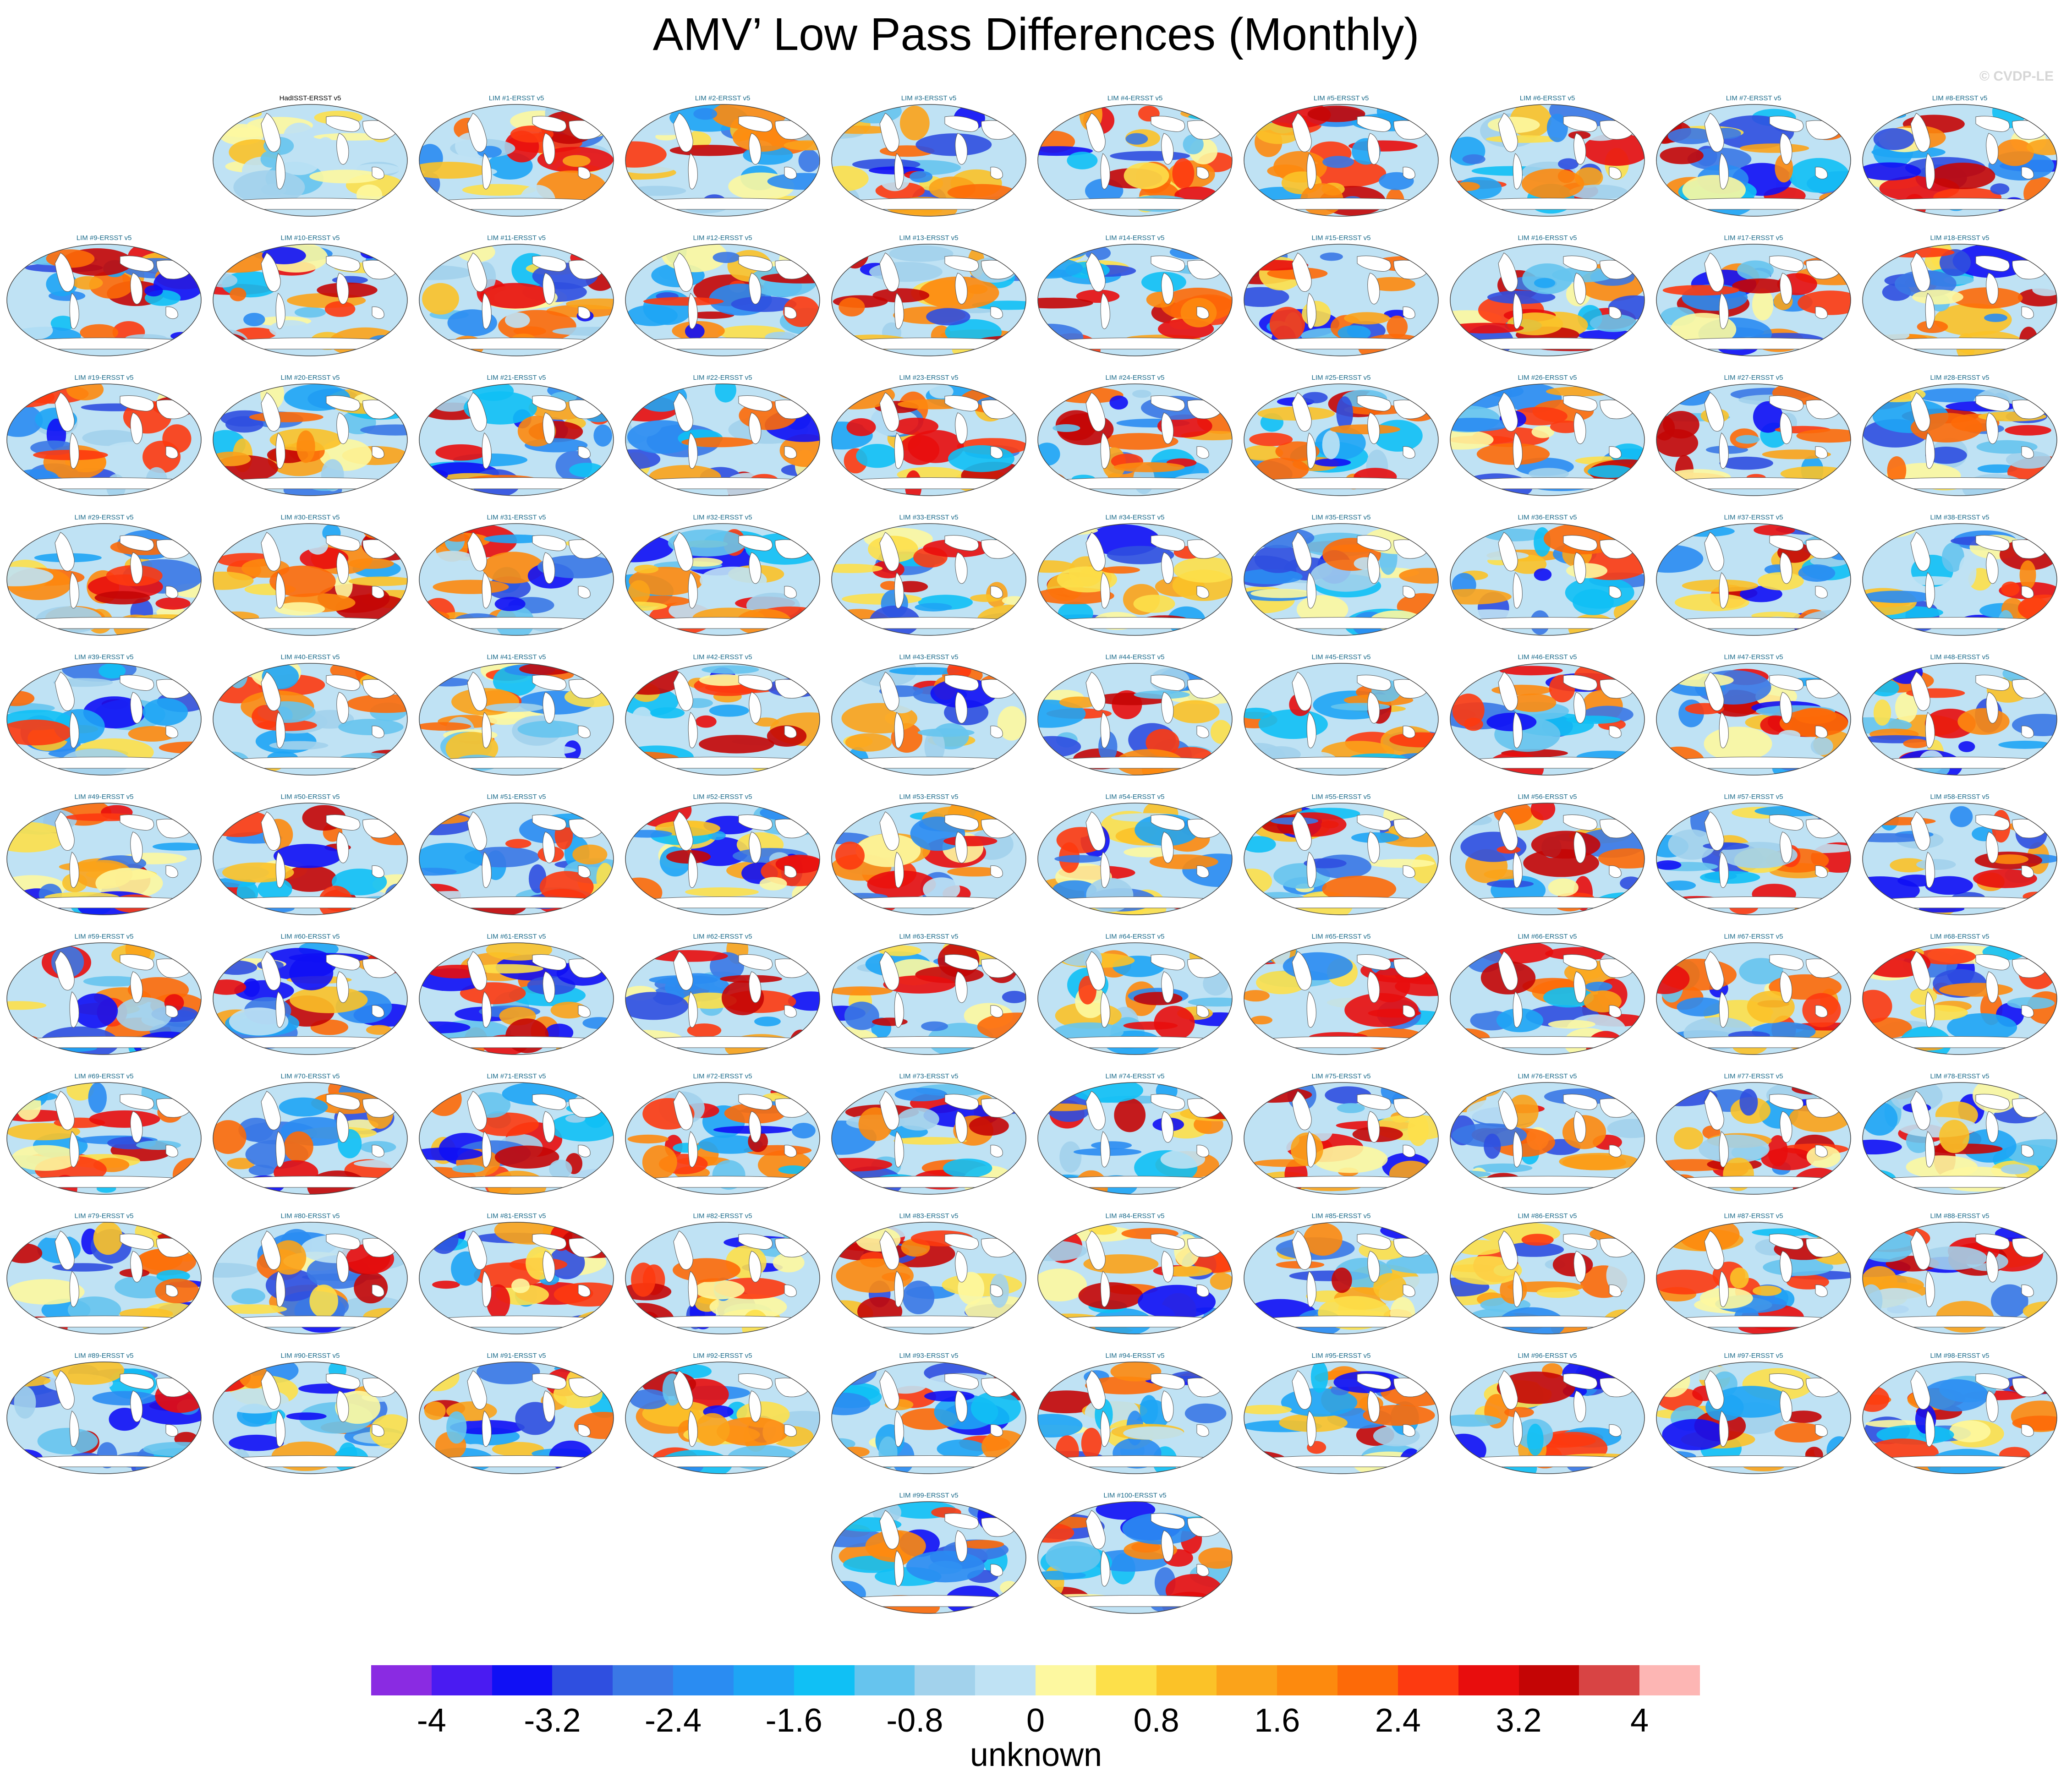 The height and width of the screenshot is (1782, 2072). What do you see at coordinates (1547, 1137) in the screenshot?
I see `map-panel: LIM #76-ERSST v5` at bounding box center [1547, 1137].